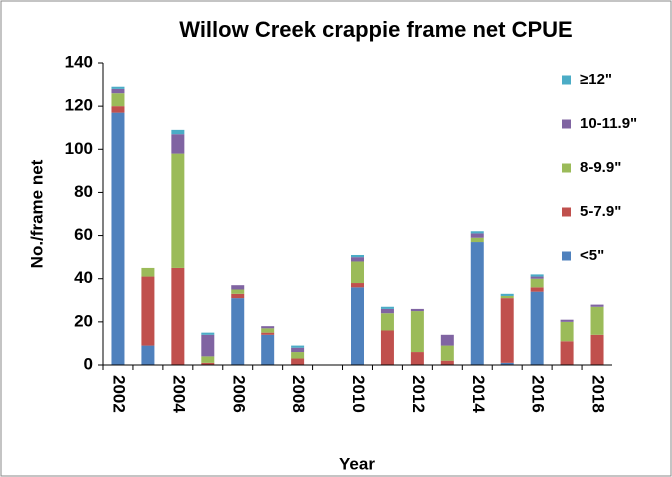  What do you see at coordinates (608, 123) in the screenshot?
I see `legend-label: 10-11.9"` at bounding box center [608, 123].